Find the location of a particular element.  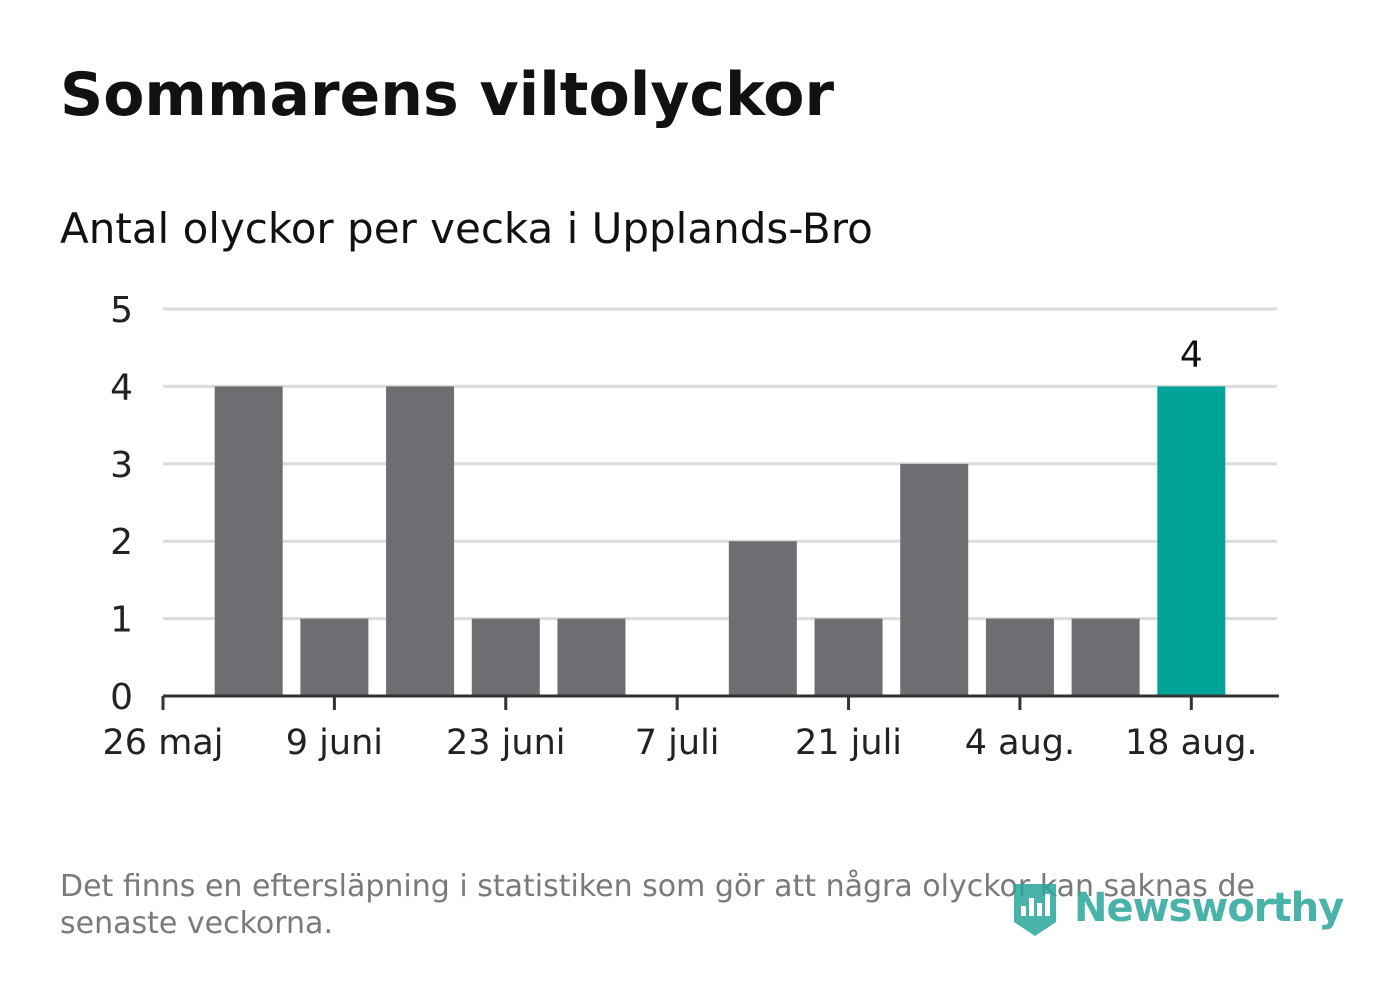

brand-logo: Newsworthy is located at coordinates (1177, 908).